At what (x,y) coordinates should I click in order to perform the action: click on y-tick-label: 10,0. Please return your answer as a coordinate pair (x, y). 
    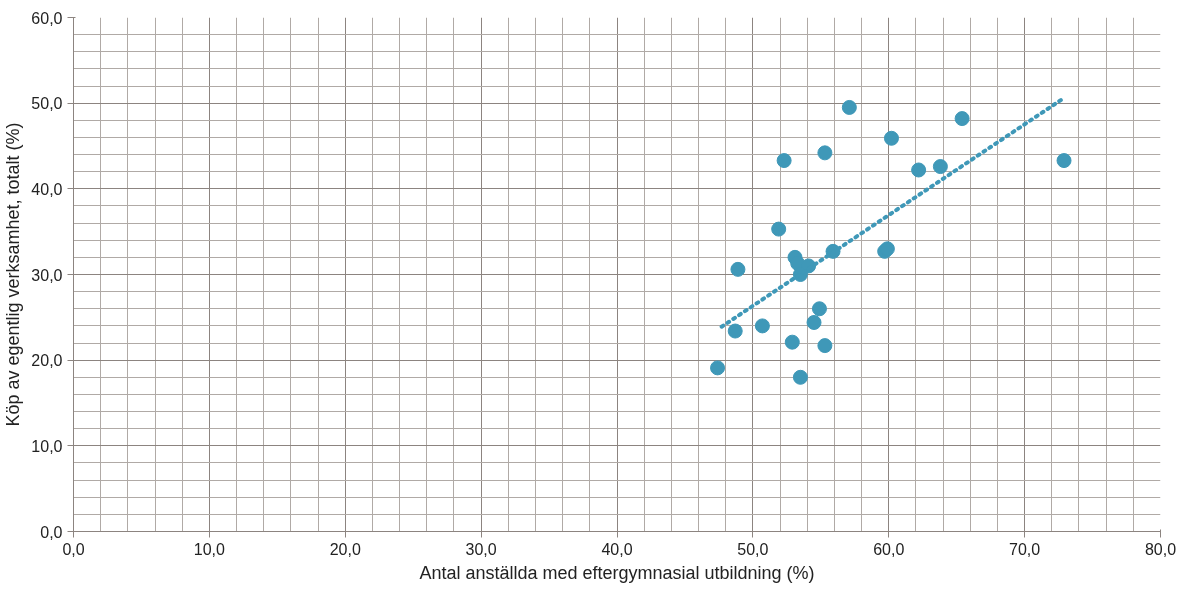
    Looking at the image, I should click on (47, 446).